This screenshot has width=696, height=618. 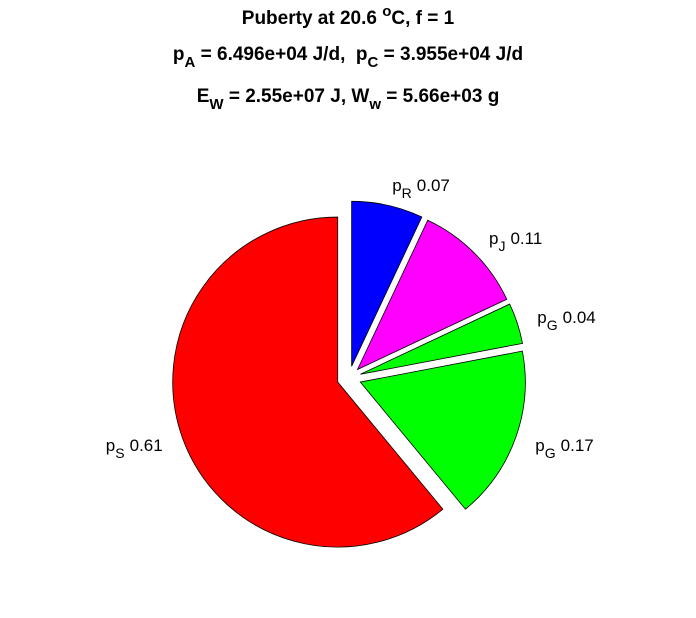 What do you see at coordinates (216, 104) in the screenshot?
I see `title-part: W` at bounding box center [216, 104].